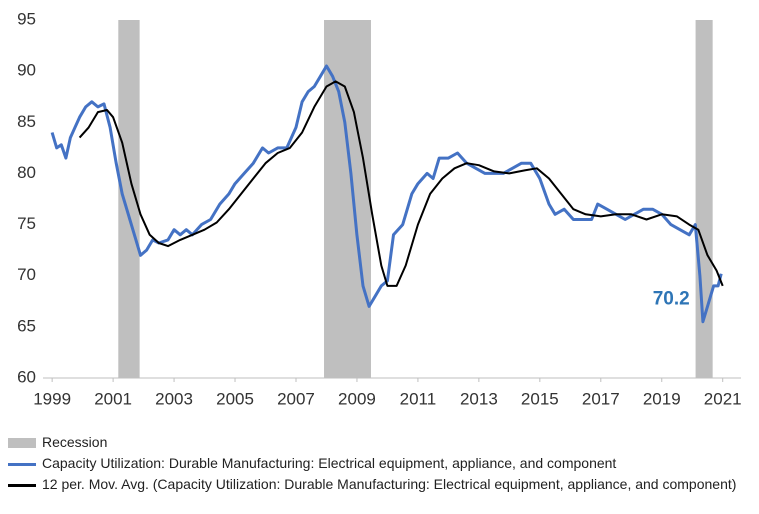 The image size is (759, 514). Describe the element at coordinates (723, 398) in the screenshot. I see `x-tick-label: 2021` at that location.